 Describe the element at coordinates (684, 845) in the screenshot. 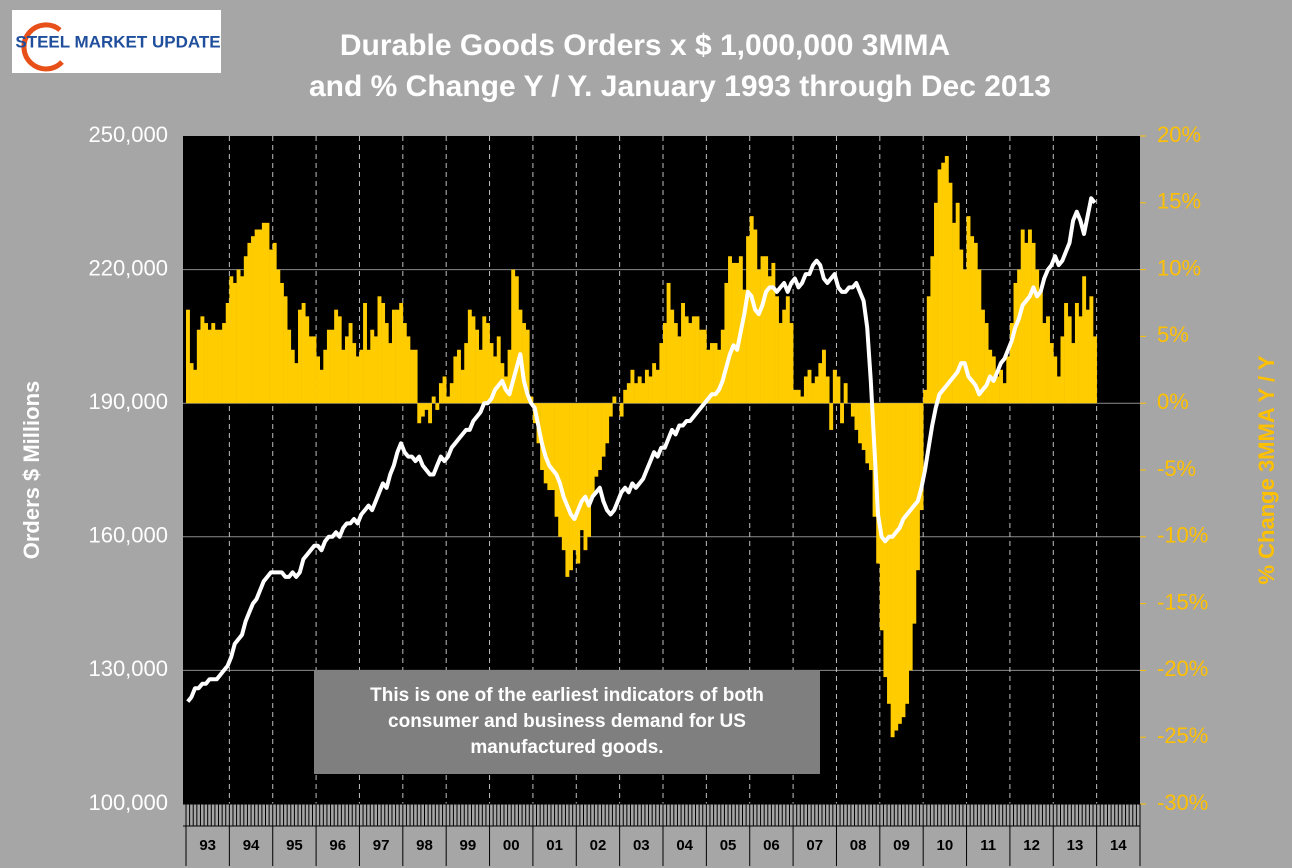

I see `x-tick-label: 04` at that location.